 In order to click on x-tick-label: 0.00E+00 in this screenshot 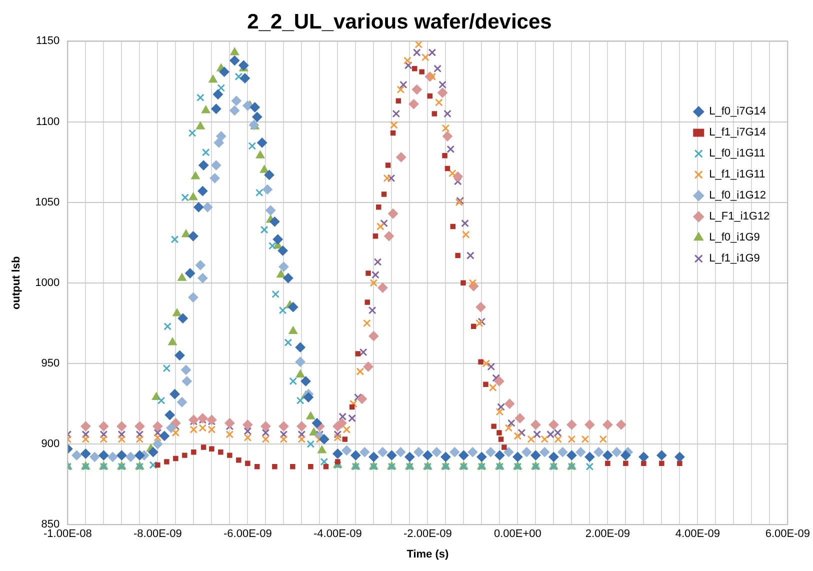, I will do `click(518, 534)`.